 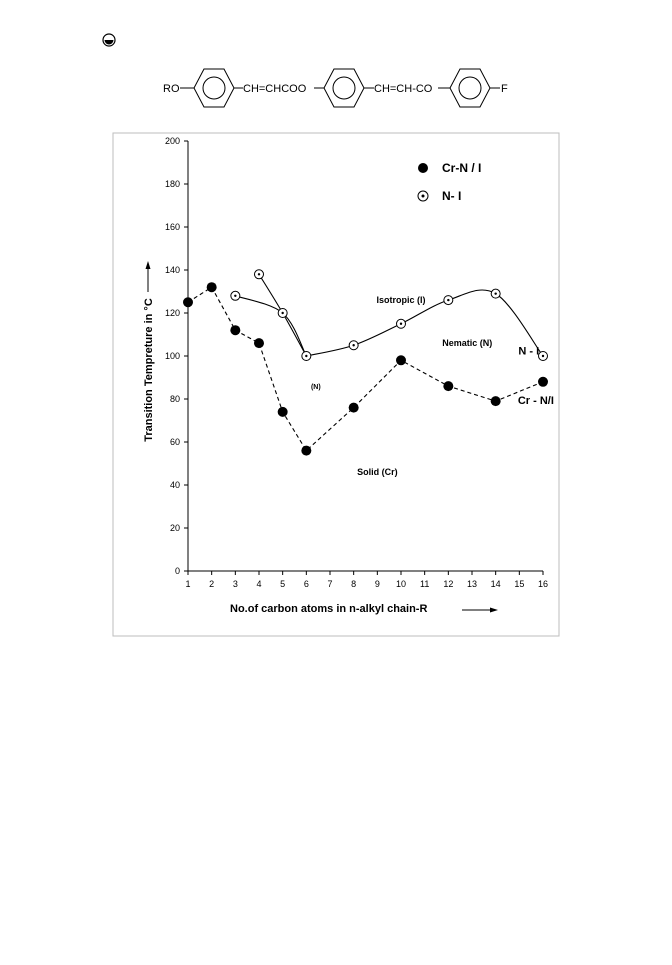 I want to click on y-axis-arrow, so click(x=148, y=276).